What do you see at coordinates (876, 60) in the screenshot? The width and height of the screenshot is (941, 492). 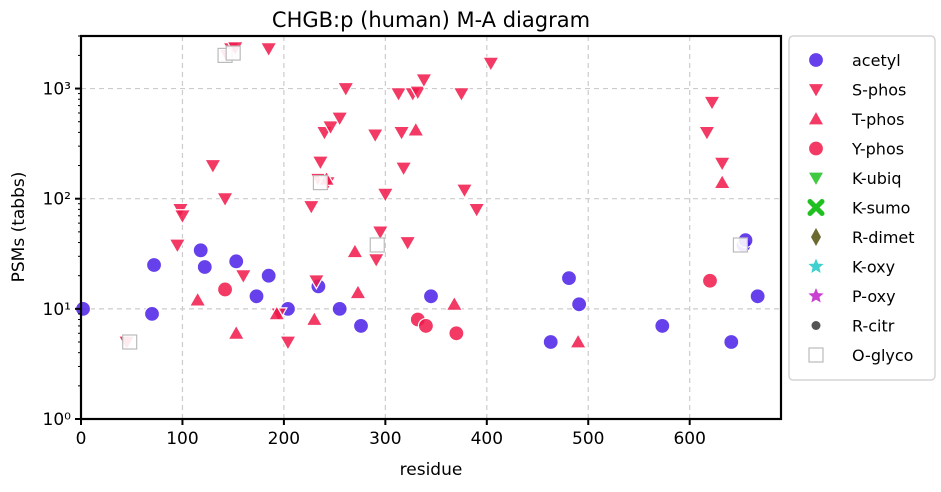 I see `legend-label-acetyl: acetyl` at bounding box center [876, 60].